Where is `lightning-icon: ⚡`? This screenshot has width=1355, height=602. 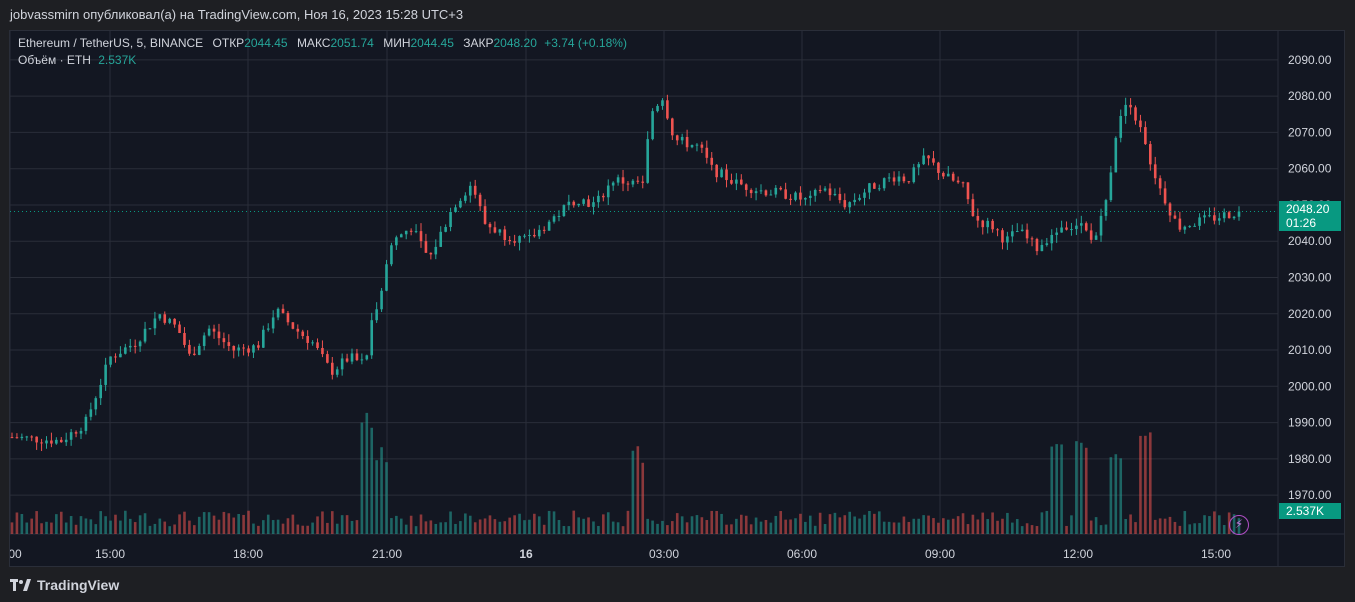
lightning-icon: ⚡ is located at coordinates (1239, 525).